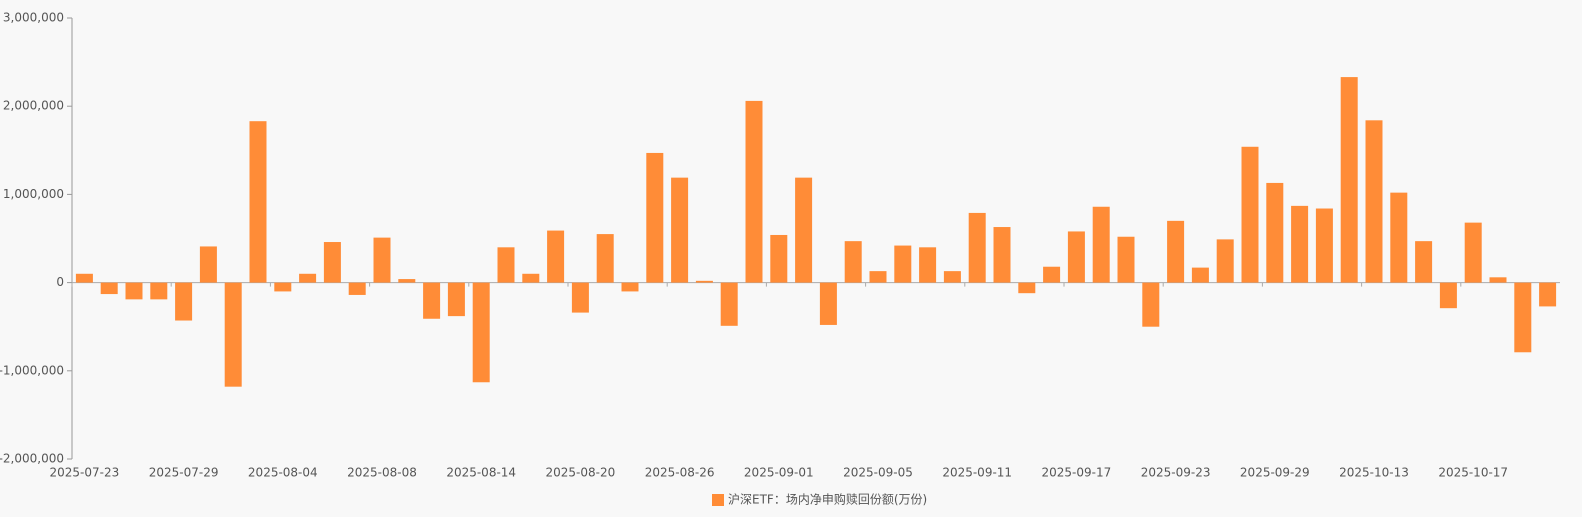  What do you see at coordinates (33, 18) in the screenshot?
I see `y-tick-label: 3,000,000` at bounding box center [33, 18].